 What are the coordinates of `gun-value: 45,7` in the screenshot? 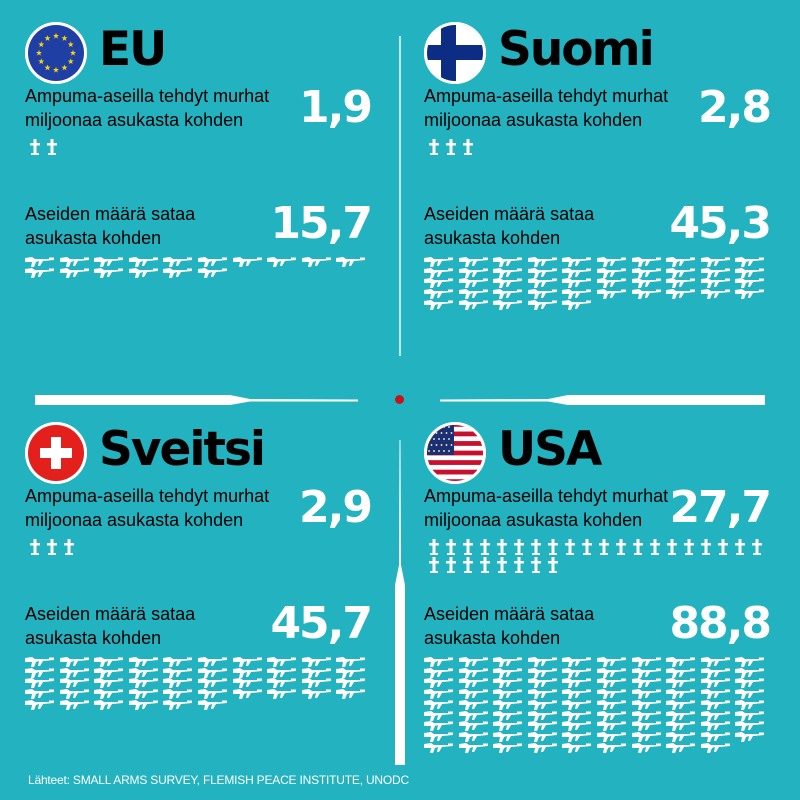 It's located at (321, 623).